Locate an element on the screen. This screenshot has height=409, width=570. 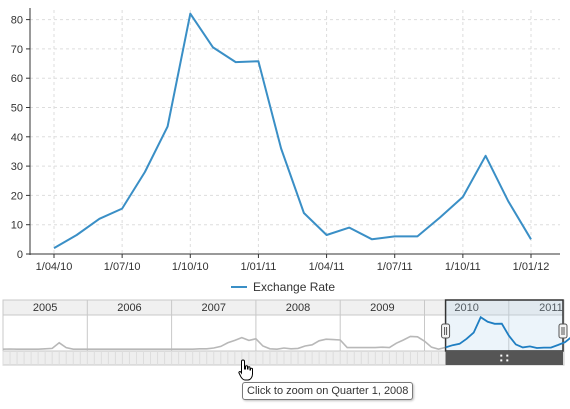
navigator-scrollbar-thumb is located at coordinates (504, 358).